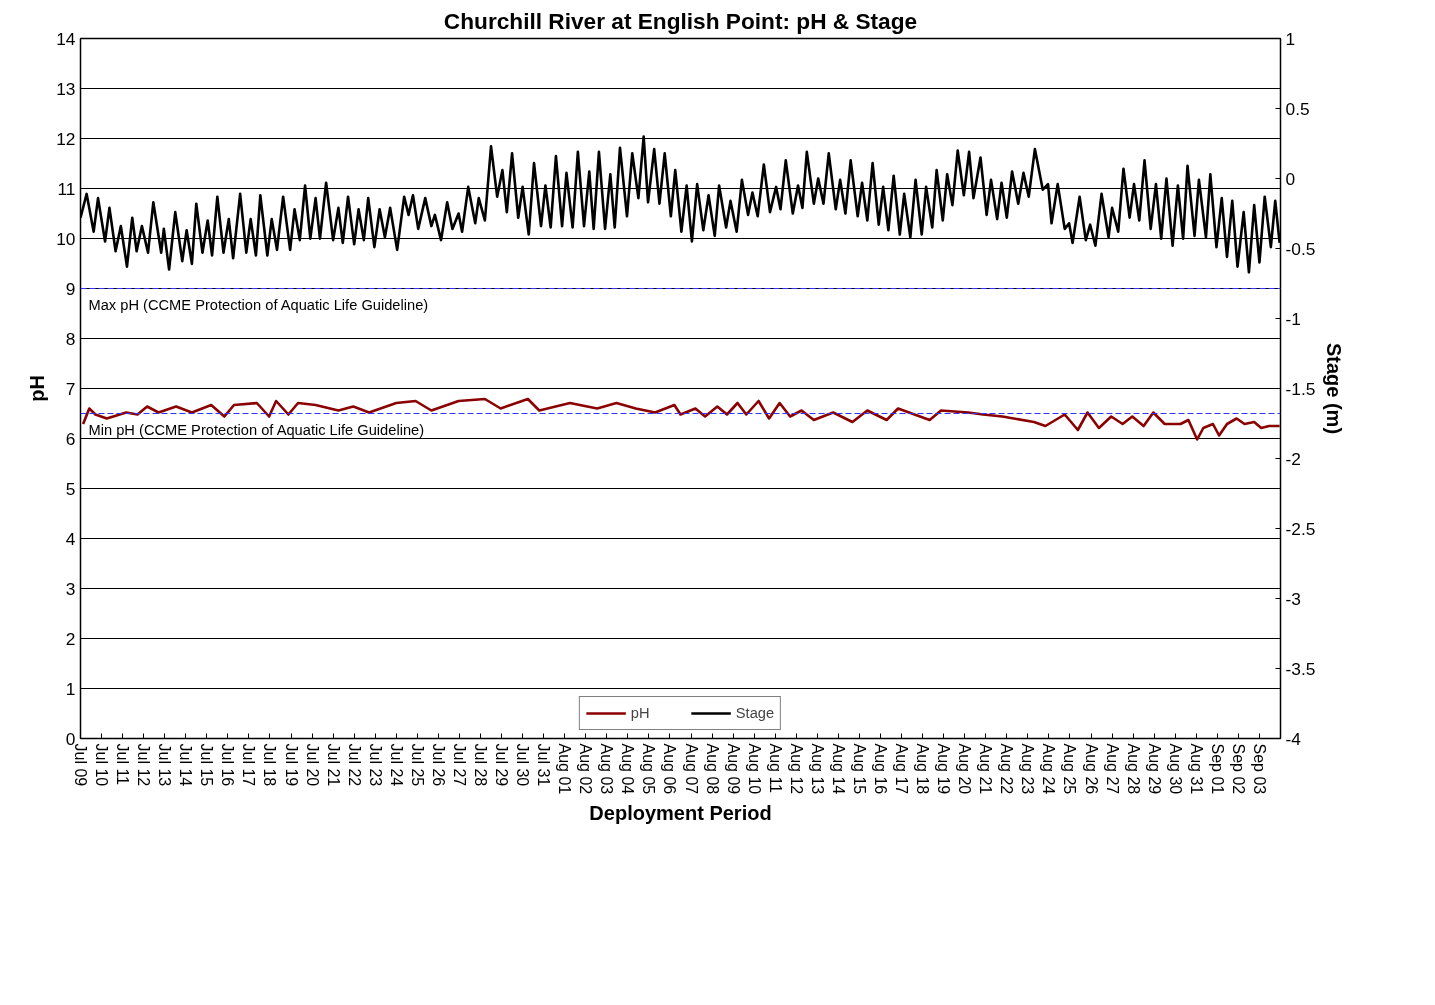  I want to click on y2-tick-label: -3, so click(1293, 598).